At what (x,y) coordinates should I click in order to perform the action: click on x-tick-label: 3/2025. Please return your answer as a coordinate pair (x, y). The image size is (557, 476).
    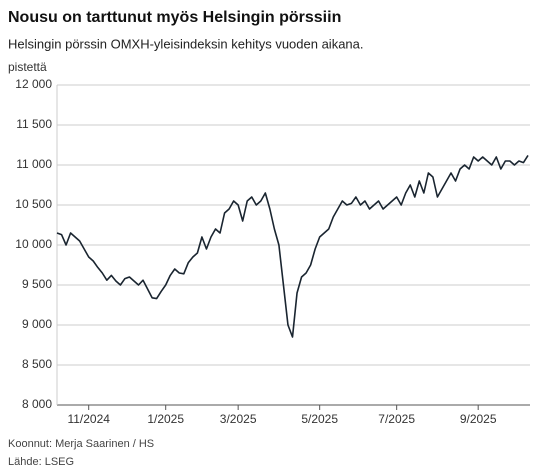
    Looking at the image, I should click on (238, 419).